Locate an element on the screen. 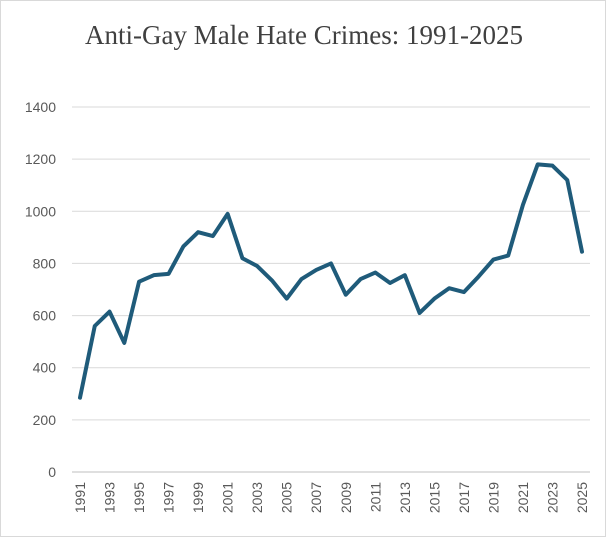  y-tick-label: 1200 is located at coordinates (40, 159).